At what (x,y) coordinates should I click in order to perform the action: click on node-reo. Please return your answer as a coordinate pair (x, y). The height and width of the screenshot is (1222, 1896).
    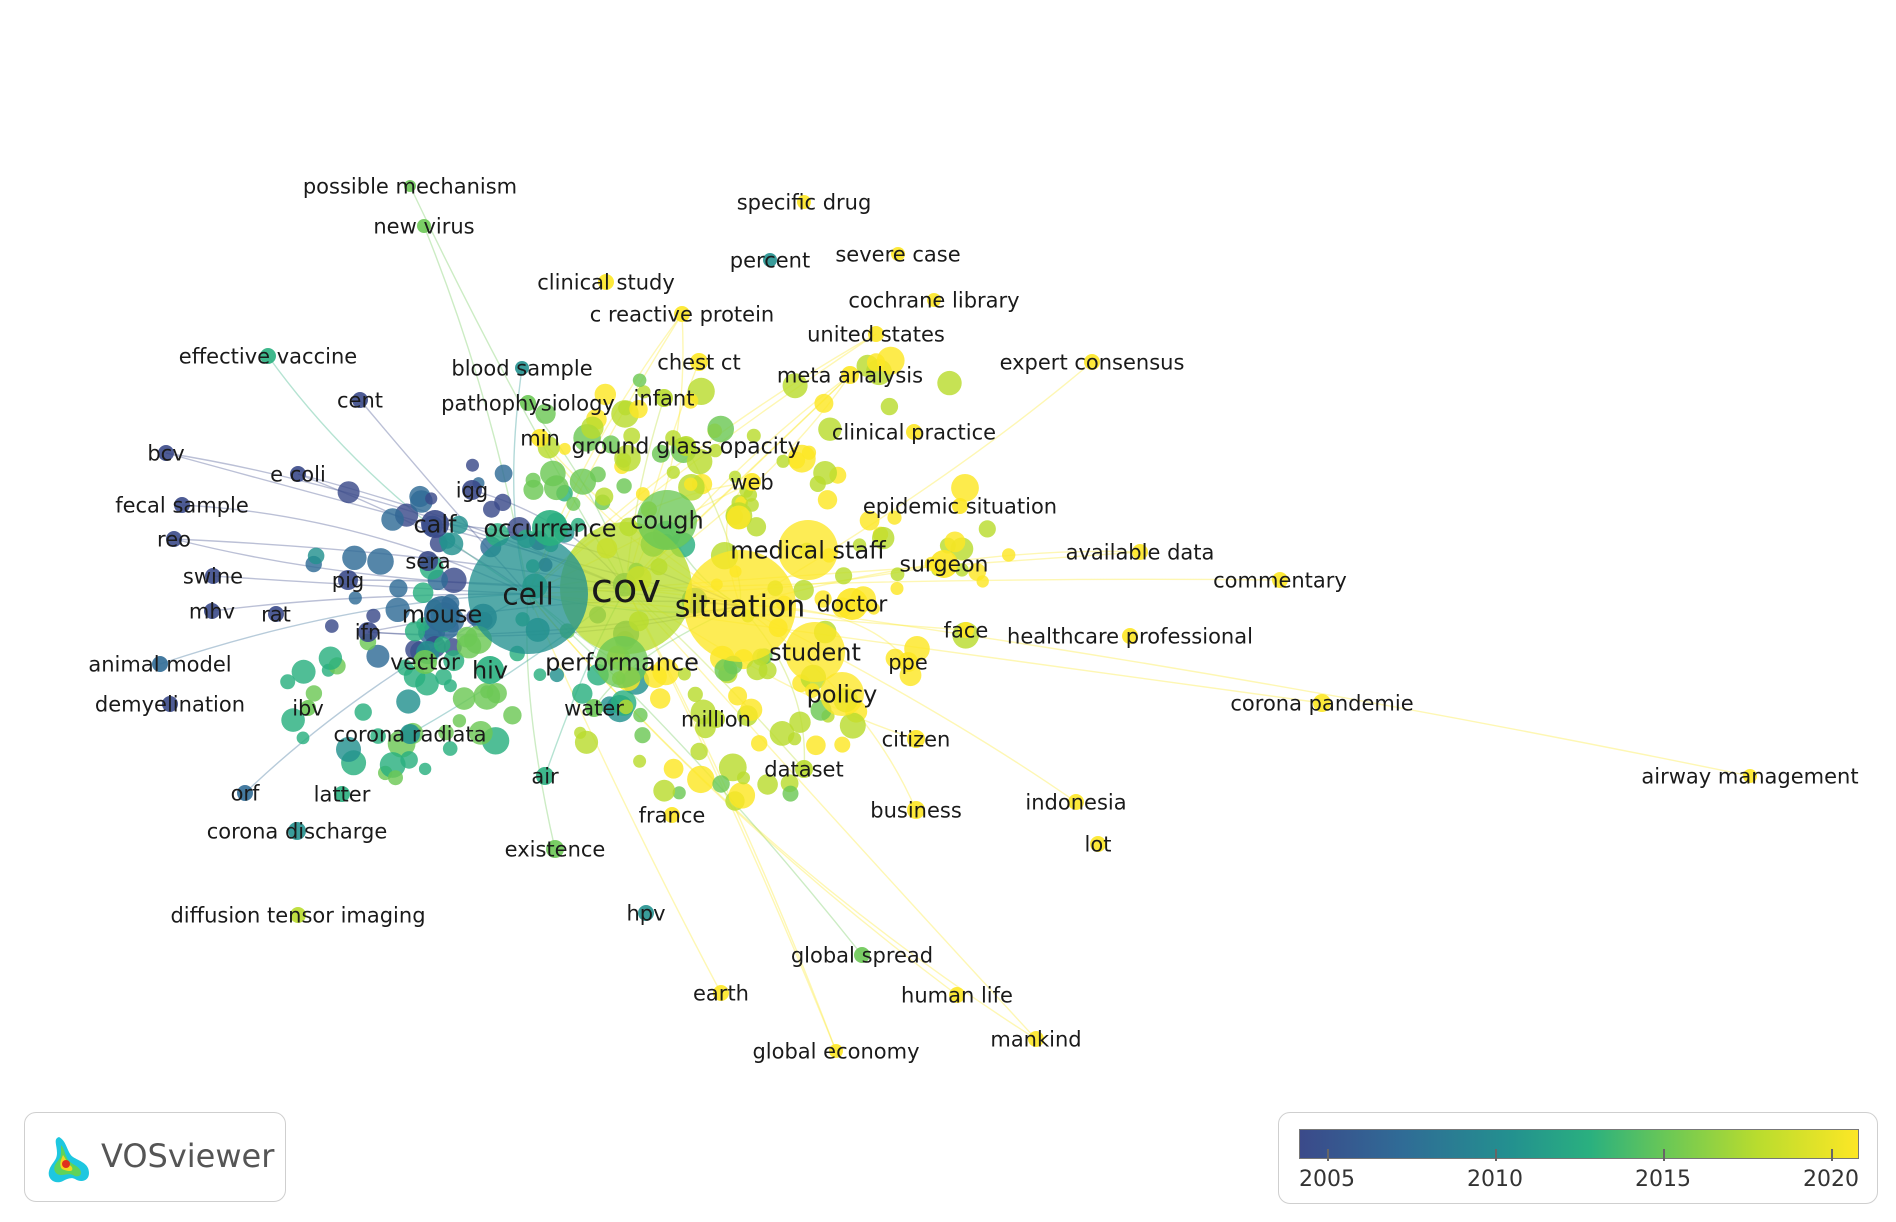
    Looking at the image, I should click on (174, 539).